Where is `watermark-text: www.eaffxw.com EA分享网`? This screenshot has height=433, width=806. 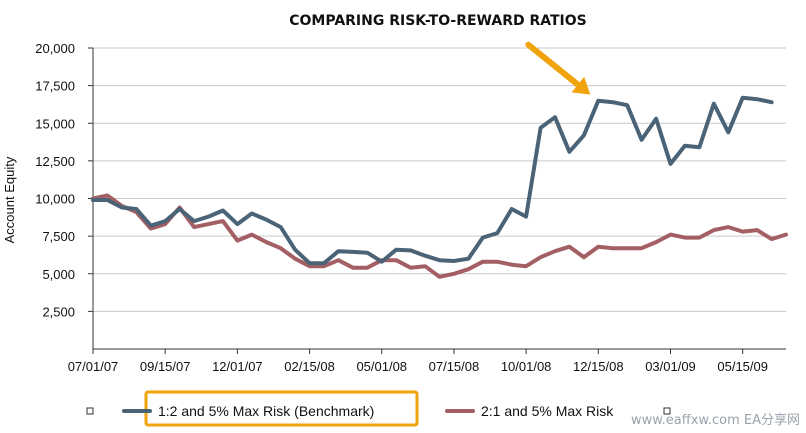
watermark-text: www.eaffxw.com EA分享网 is located at coordinates (715, 420).